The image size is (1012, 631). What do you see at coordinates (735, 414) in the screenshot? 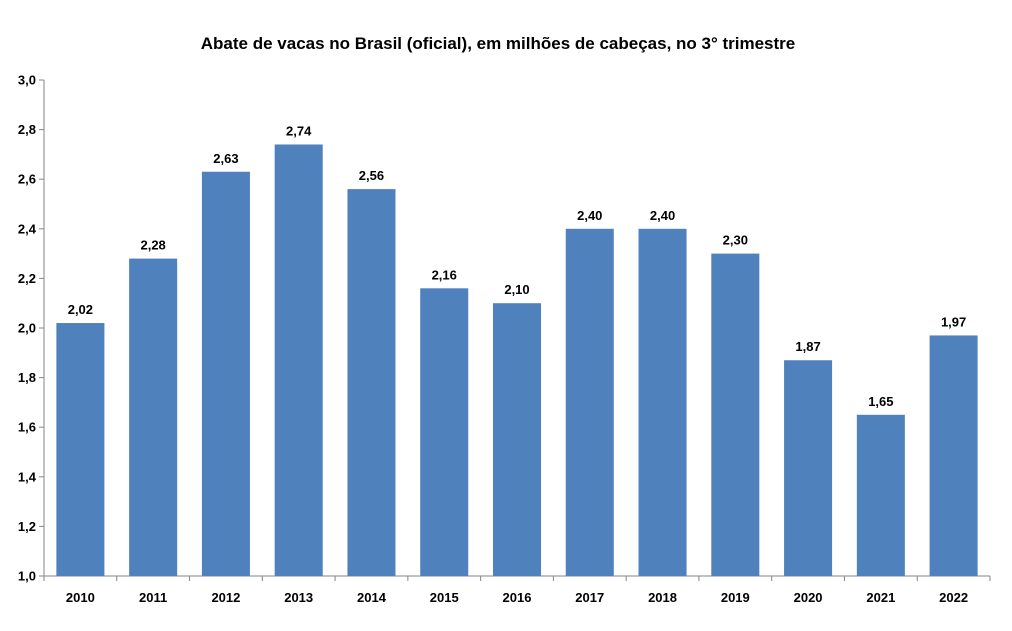
I see `bar-2019` at bounding box center [735, 414].